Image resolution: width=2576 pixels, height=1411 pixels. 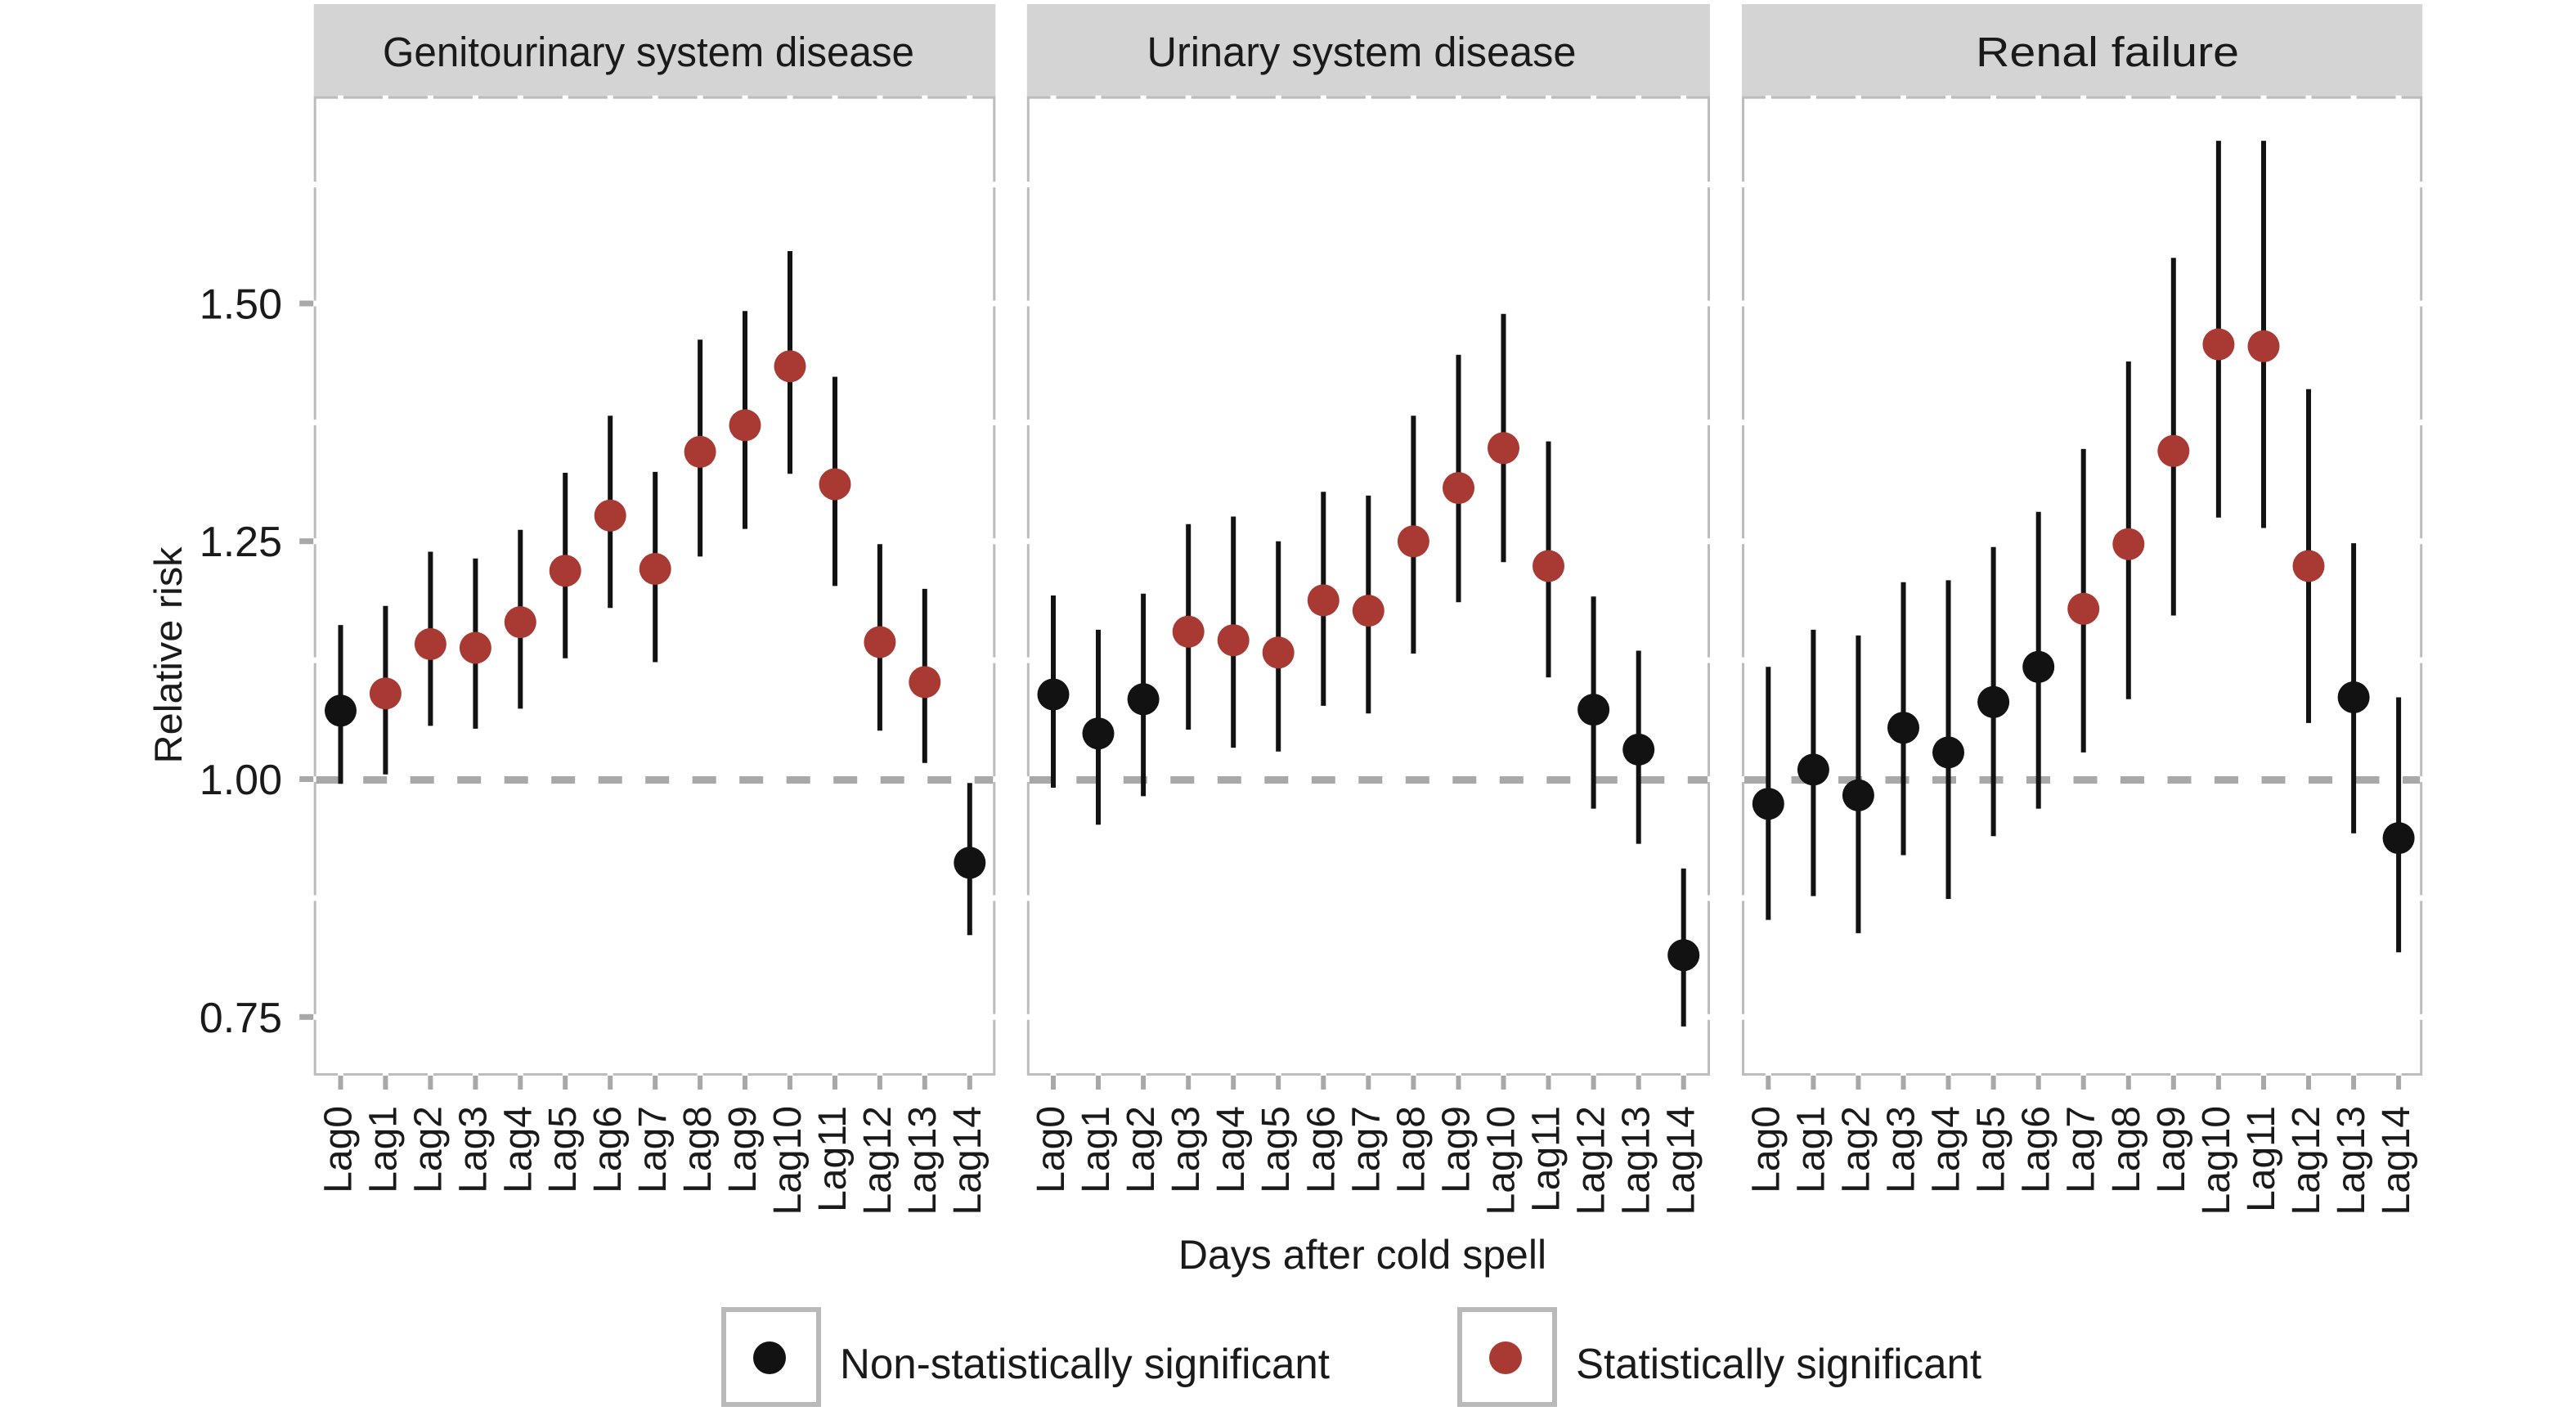 What do you see at coordinates (2107, 52) in the screenshot?
I see `svg-text: Renal failure` at bounding box center [2107, 52].